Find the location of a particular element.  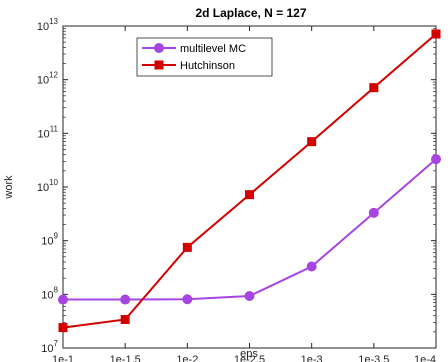

y-tick-label: 10¹¹ is located at coordinates (47, 132).